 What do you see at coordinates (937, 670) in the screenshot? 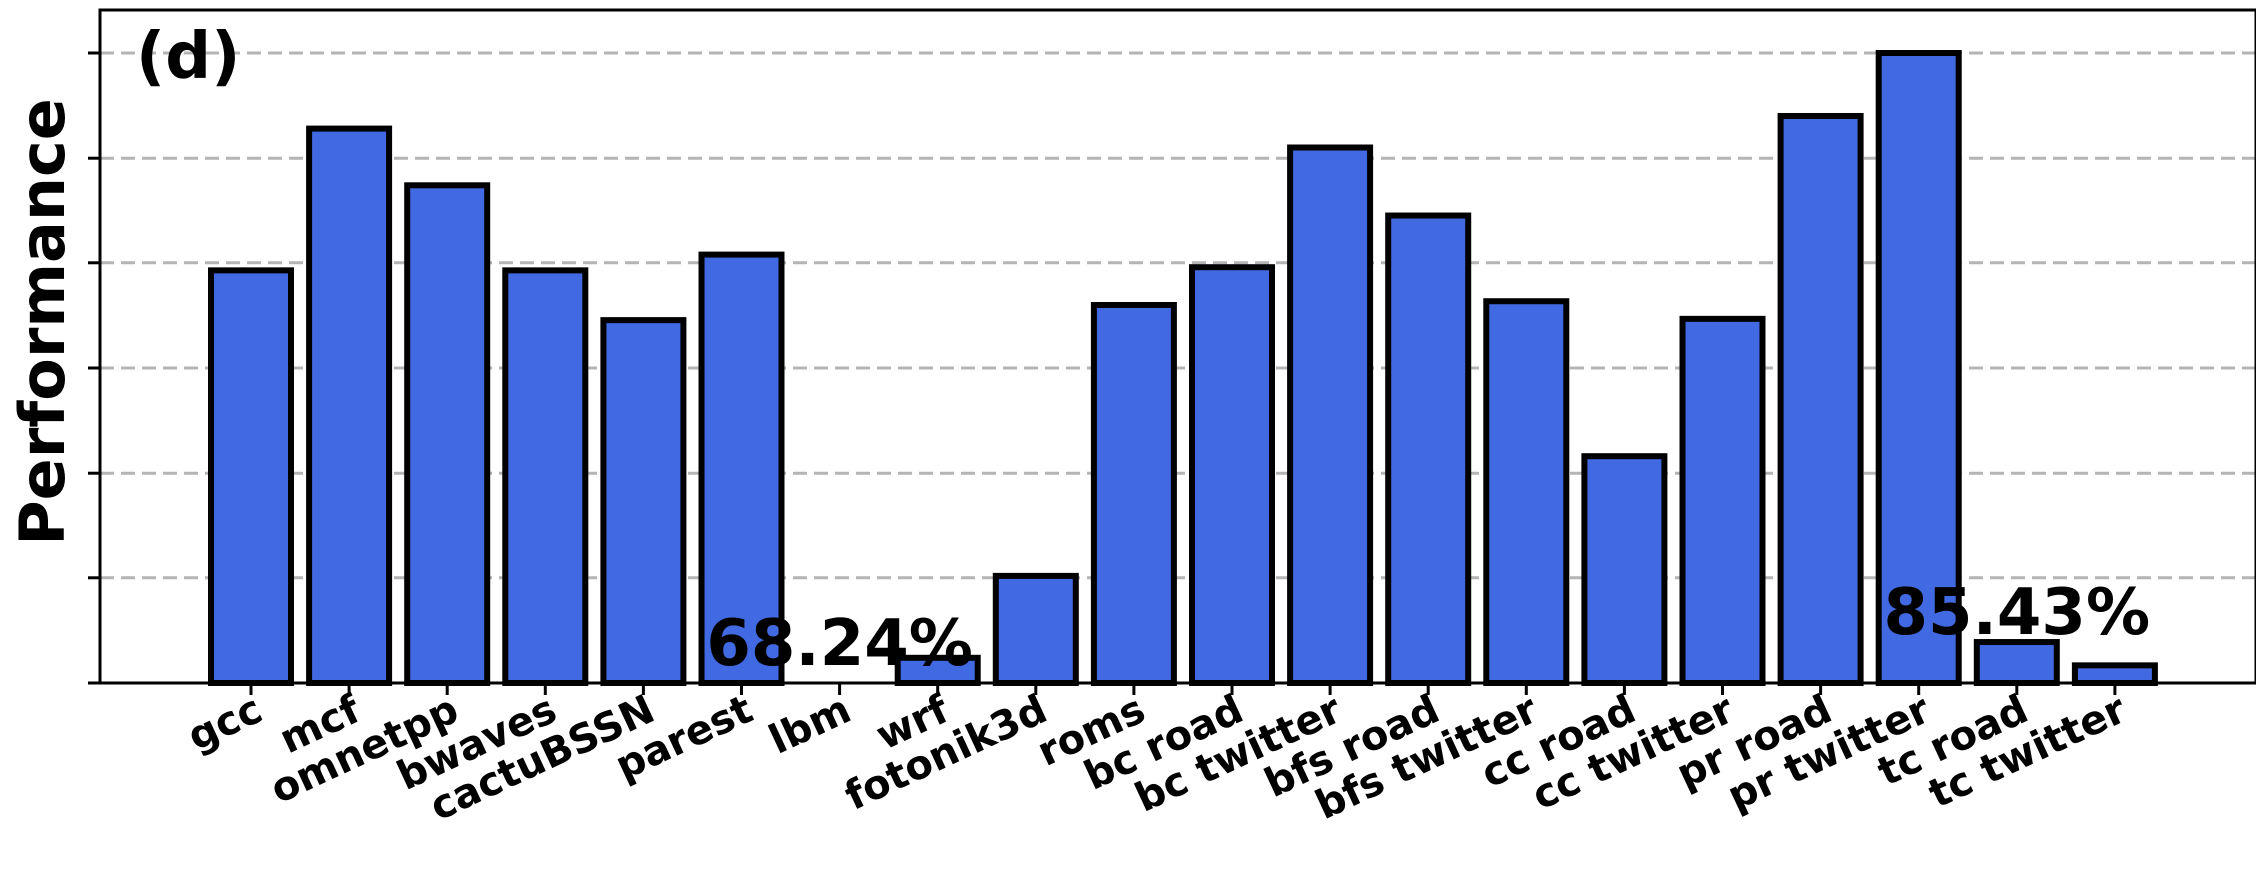
I see `bar-wrf` at bounding box center [937, 670].